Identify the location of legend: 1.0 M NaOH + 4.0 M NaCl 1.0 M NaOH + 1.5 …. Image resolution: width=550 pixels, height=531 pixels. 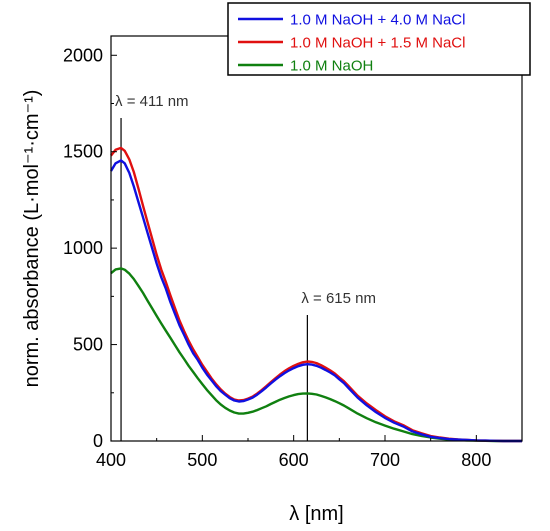
(379, 39).